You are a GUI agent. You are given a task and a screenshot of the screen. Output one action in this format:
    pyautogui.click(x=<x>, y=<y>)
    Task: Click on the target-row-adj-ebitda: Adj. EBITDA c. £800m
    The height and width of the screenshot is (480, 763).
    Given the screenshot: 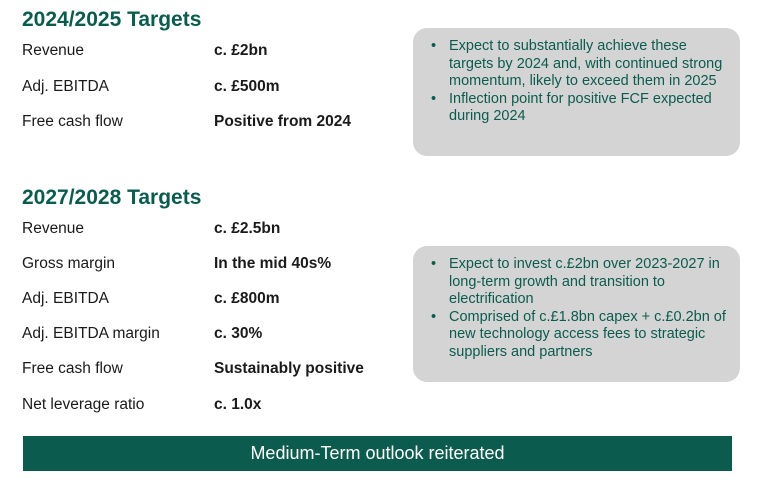 What is the action you would take?
    pyautogui.click(x=212, y=301)
    